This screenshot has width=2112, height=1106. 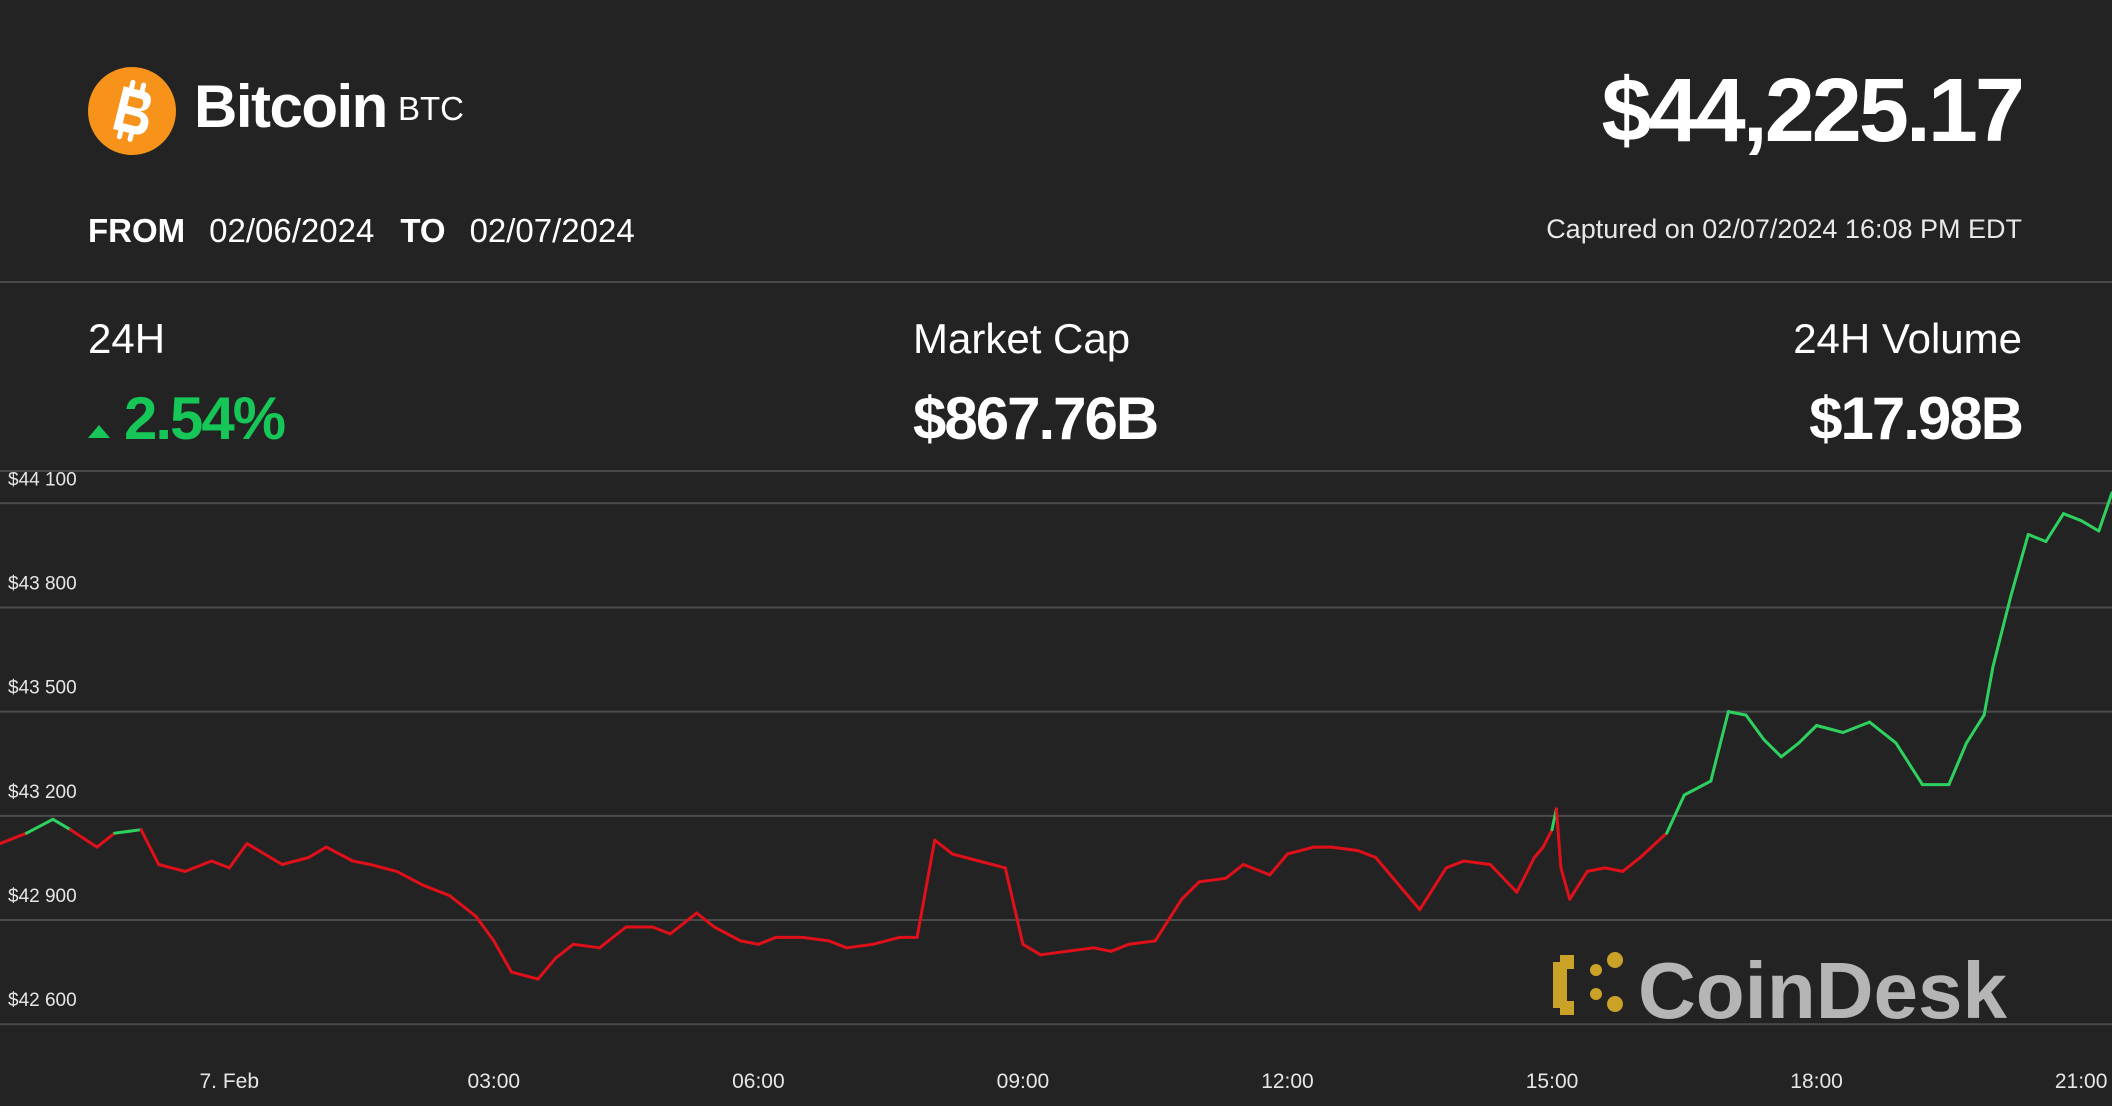 I want to click on header-divider, so click(x=1056, y=282).